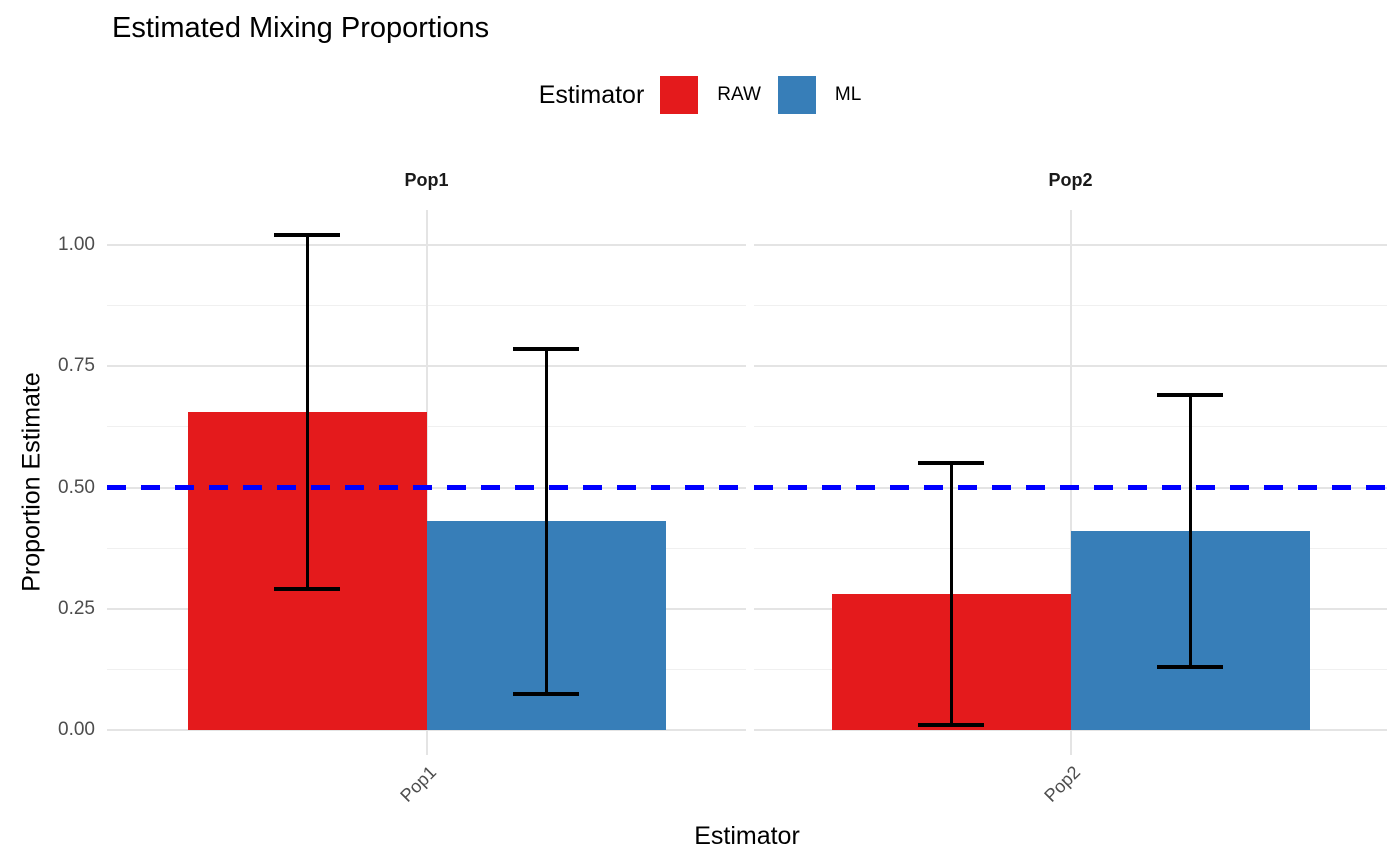 This screenshot has height=866, width=1400. Describe the element at coordinates (951, 463) in the screenshot. I see `errorbar-cap-upper-raw-pop2` at that location.